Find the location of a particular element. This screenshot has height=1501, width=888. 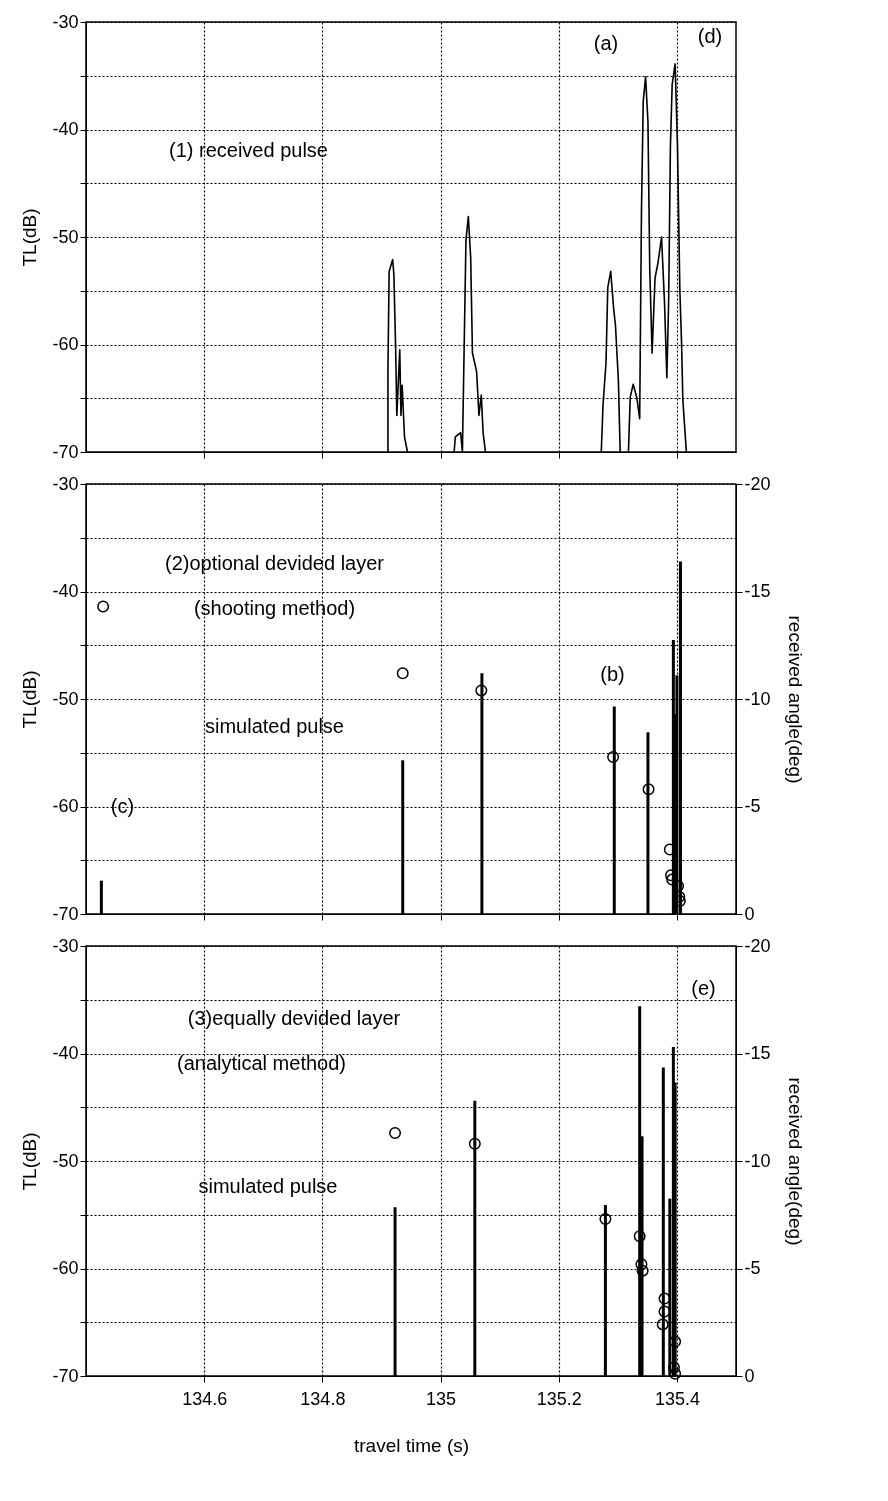

x-tick-label: 134.8 is located at coordinates (323, 1398).